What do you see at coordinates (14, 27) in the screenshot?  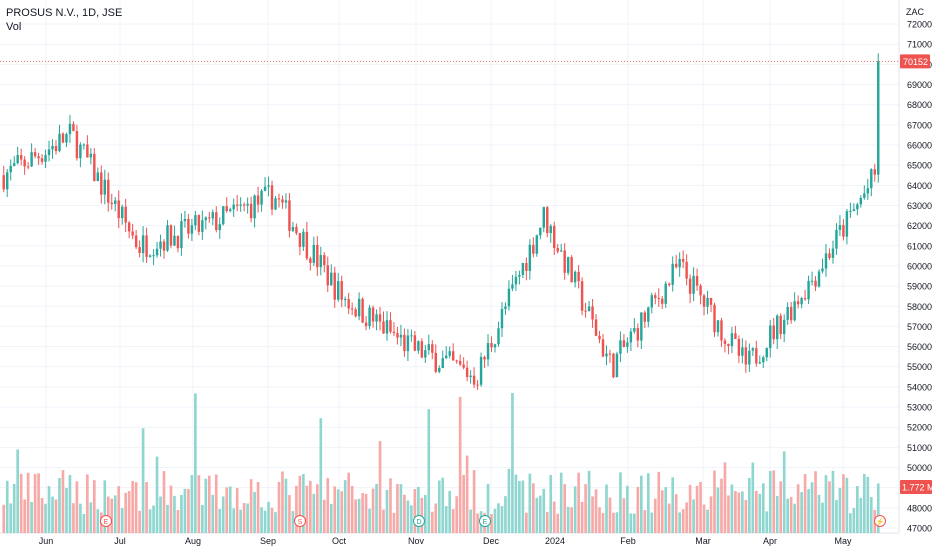 I see `volume-label: Vol` at bounding box center [14, 27].